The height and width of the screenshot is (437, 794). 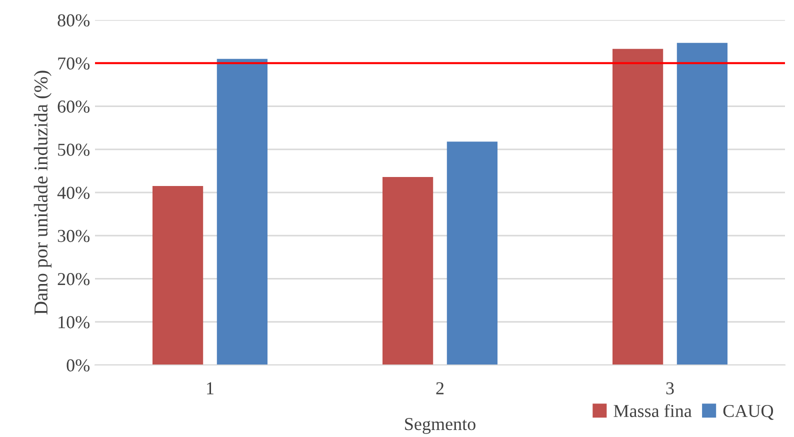 I want to click on y-axis-title: Dano por unidade induzida (%), so click(x=43, y=192).